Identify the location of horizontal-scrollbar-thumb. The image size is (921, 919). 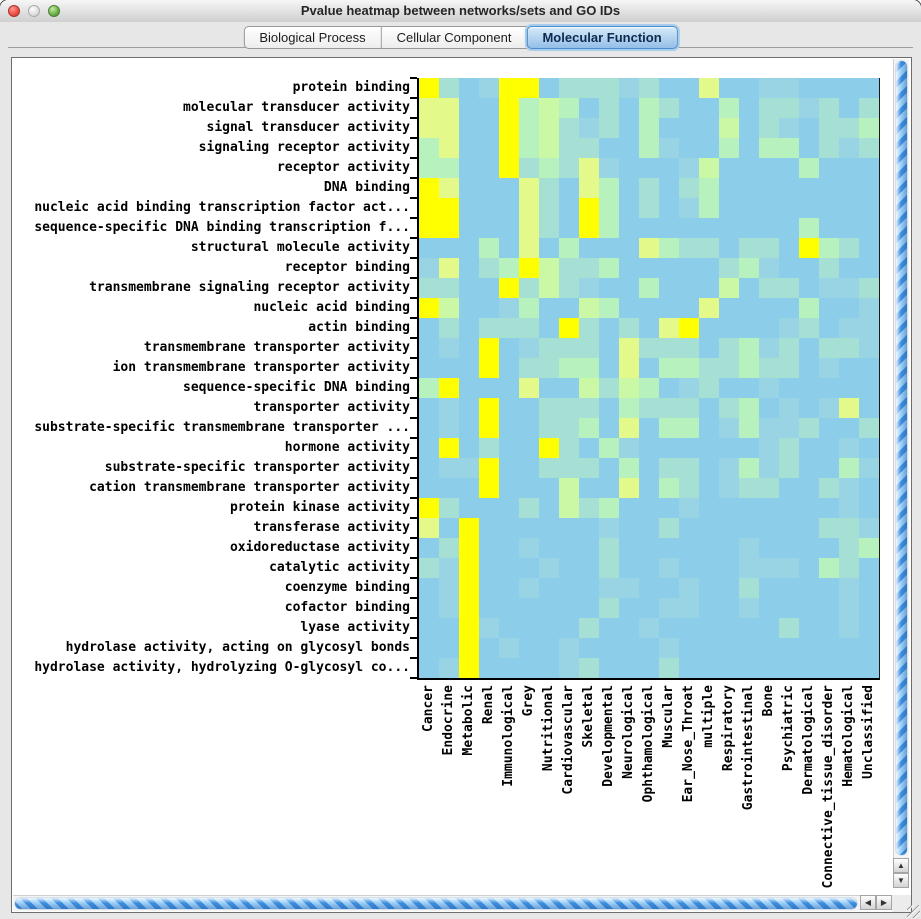
(436, 903).